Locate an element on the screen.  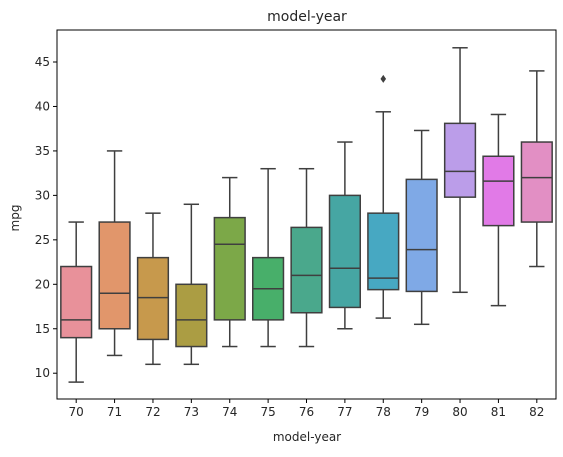
x-tick-label: 74 is located at coordinates (229, 412).